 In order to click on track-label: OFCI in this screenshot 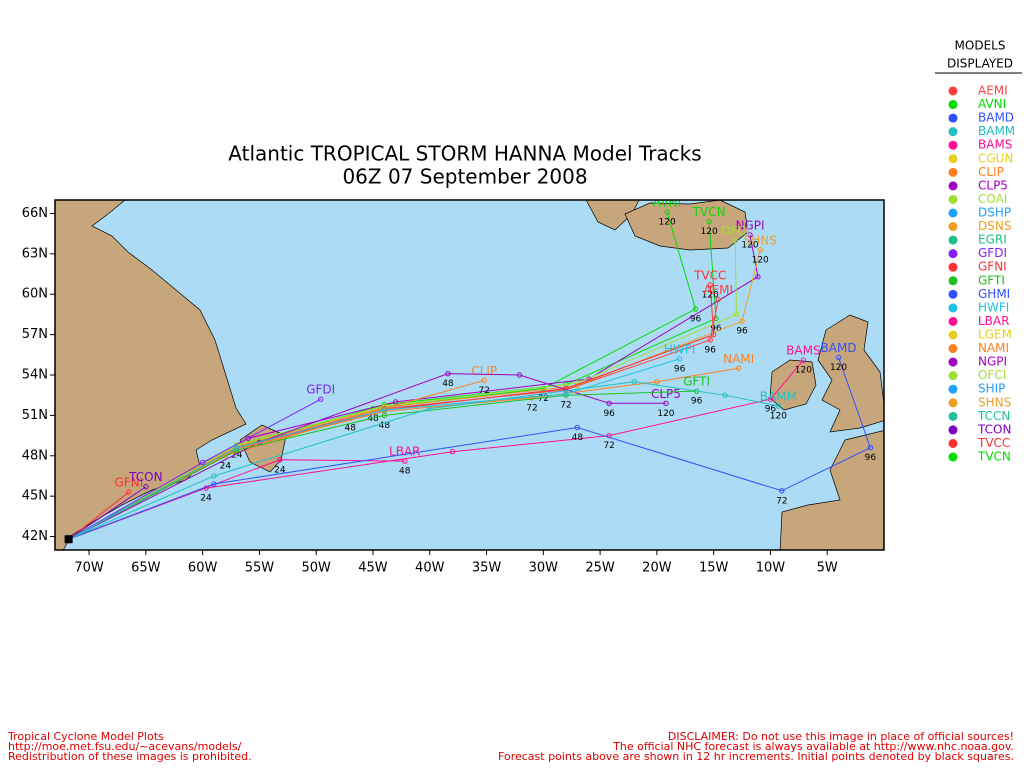, I will do `click(735, 231)`.